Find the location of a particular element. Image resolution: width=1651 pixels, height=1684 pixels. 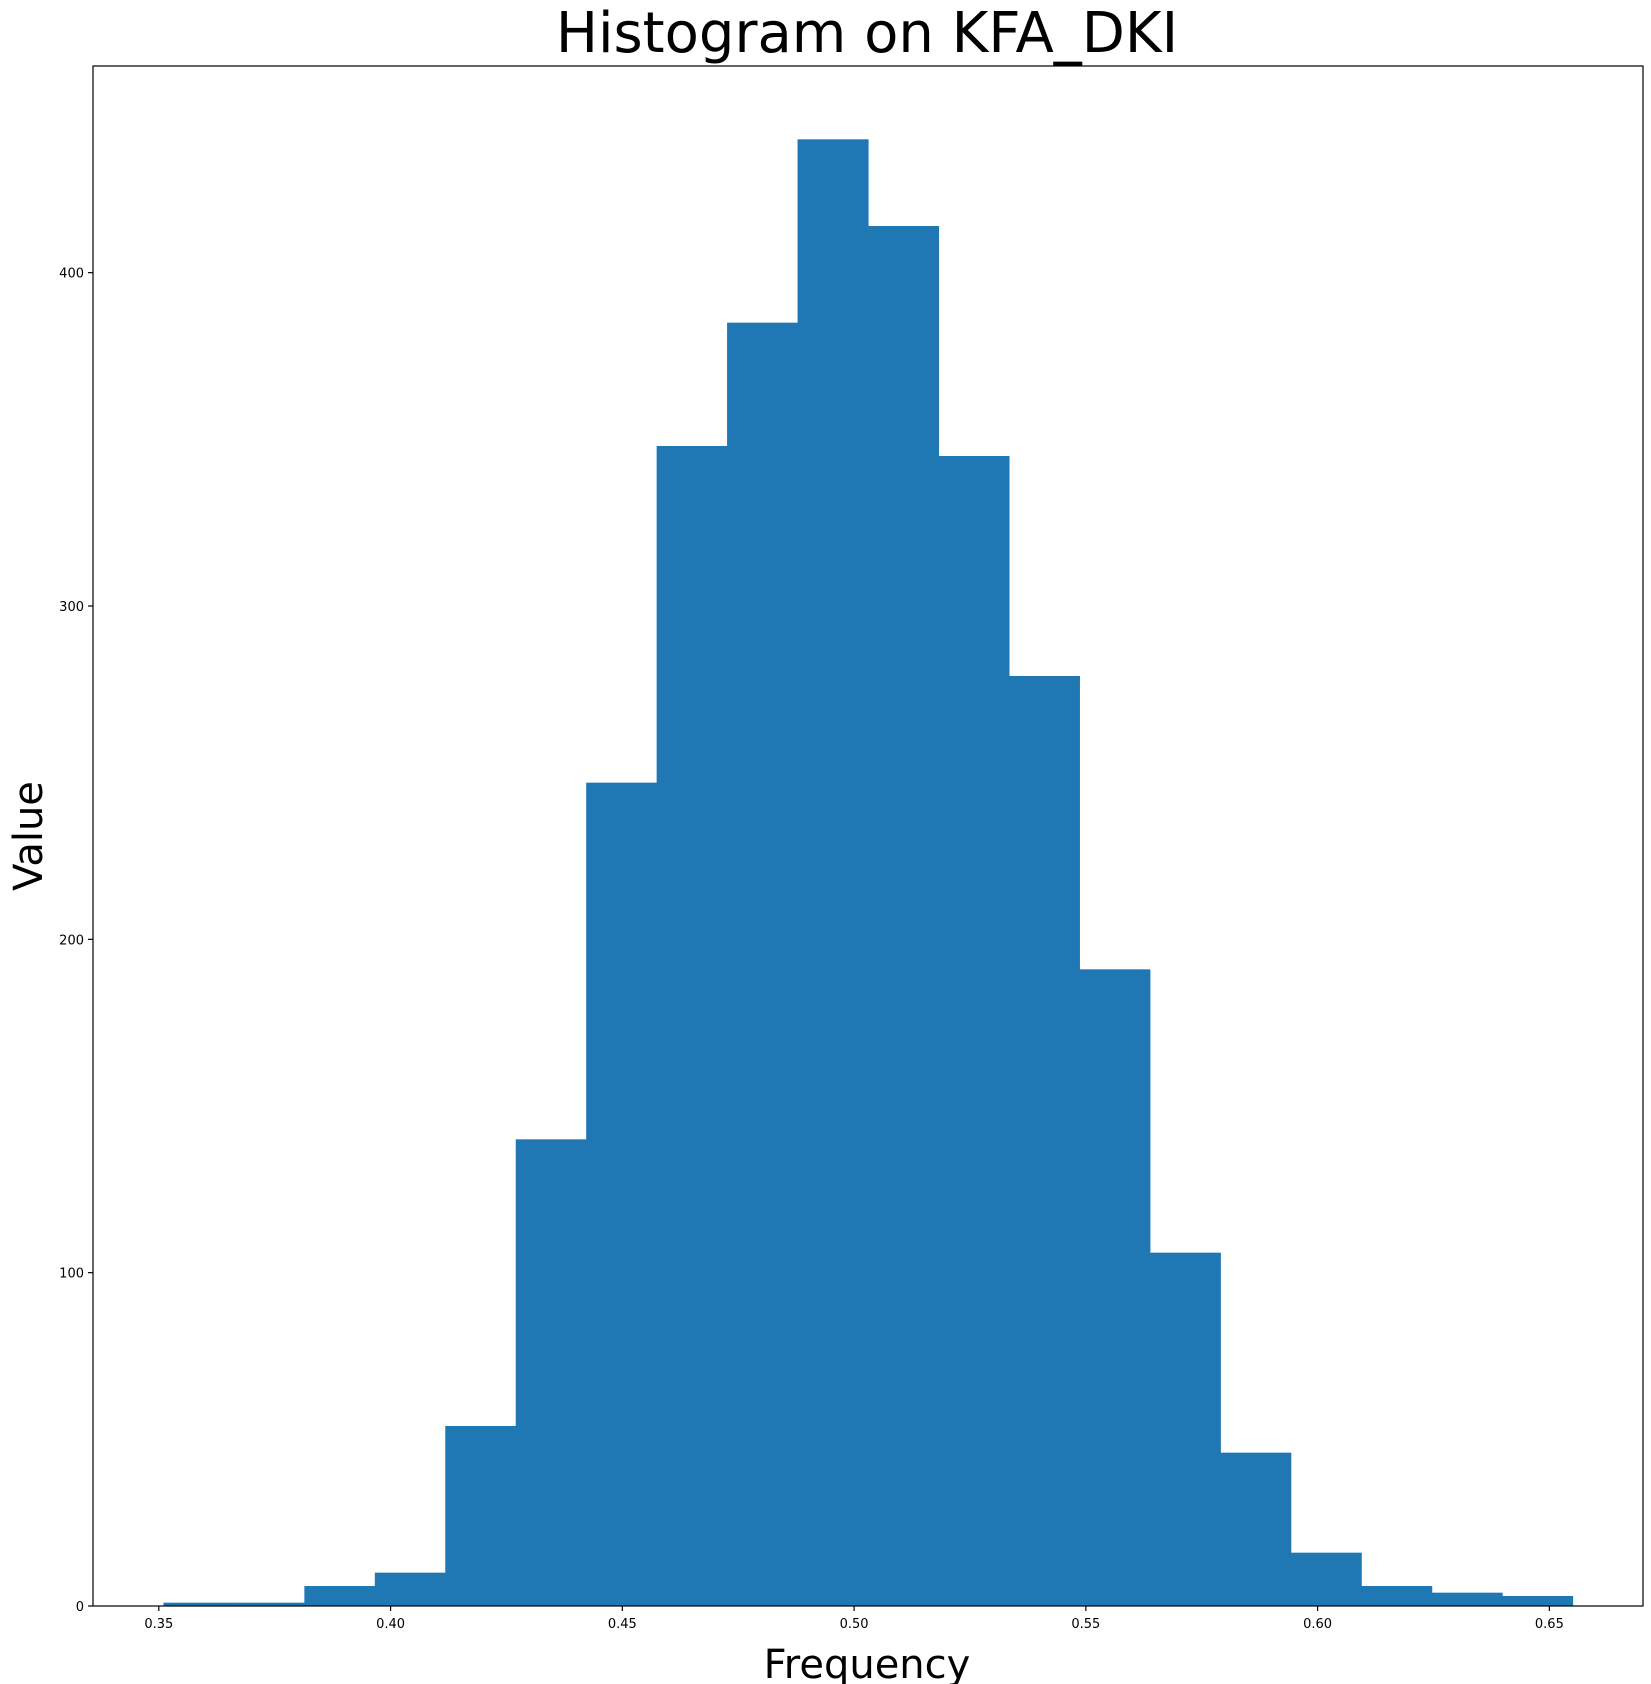

y-axis-label: Value is located at coordinates (29, 836).